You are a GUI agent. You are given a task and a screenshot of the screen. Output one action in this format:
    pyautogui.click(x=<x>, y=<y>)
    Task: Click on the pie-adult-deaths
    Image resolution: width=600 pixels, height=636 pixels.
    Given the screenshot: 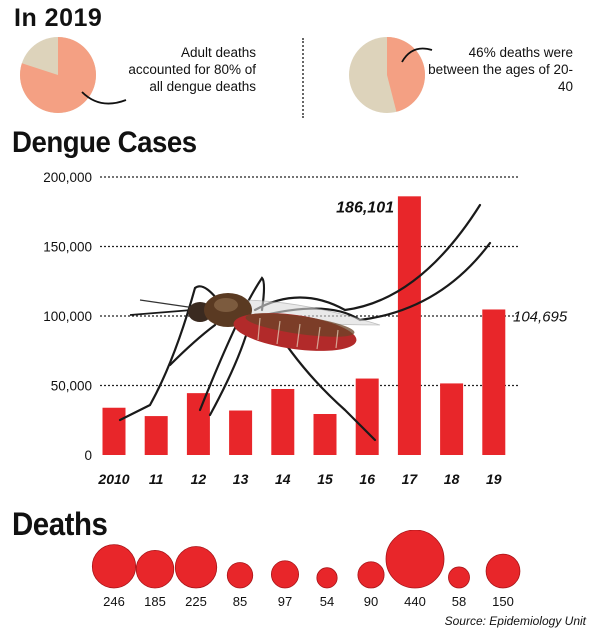 What is the action you would take?
    pyautogui.click(x=58, y=75)
    